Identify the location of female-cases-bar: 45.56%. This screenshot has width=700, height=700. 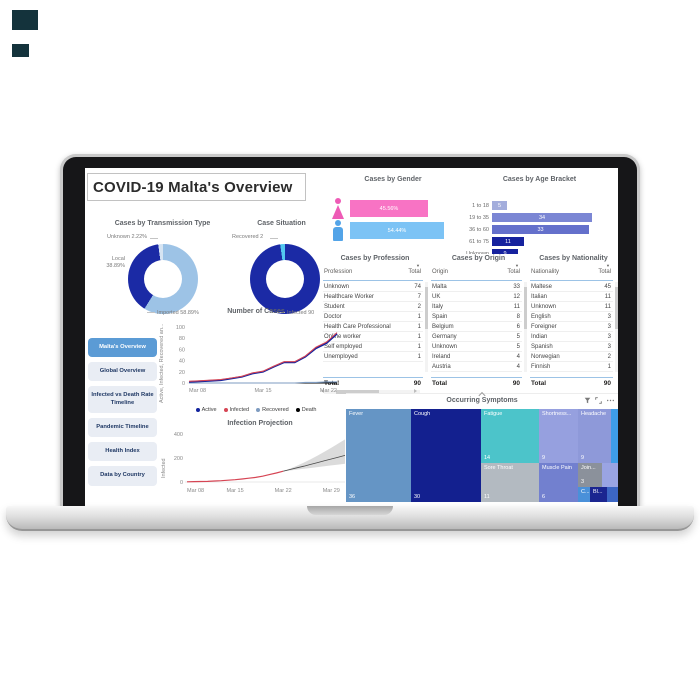
(389, 208).